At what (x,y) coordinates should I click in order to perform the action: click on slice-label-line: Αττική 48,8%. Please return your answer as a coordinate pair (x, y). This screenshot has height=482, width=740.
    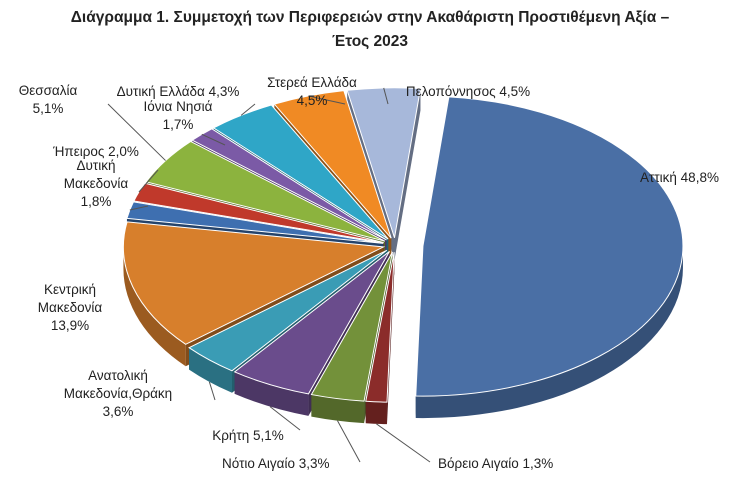
    Looking at the image, I should click on (679, 177).